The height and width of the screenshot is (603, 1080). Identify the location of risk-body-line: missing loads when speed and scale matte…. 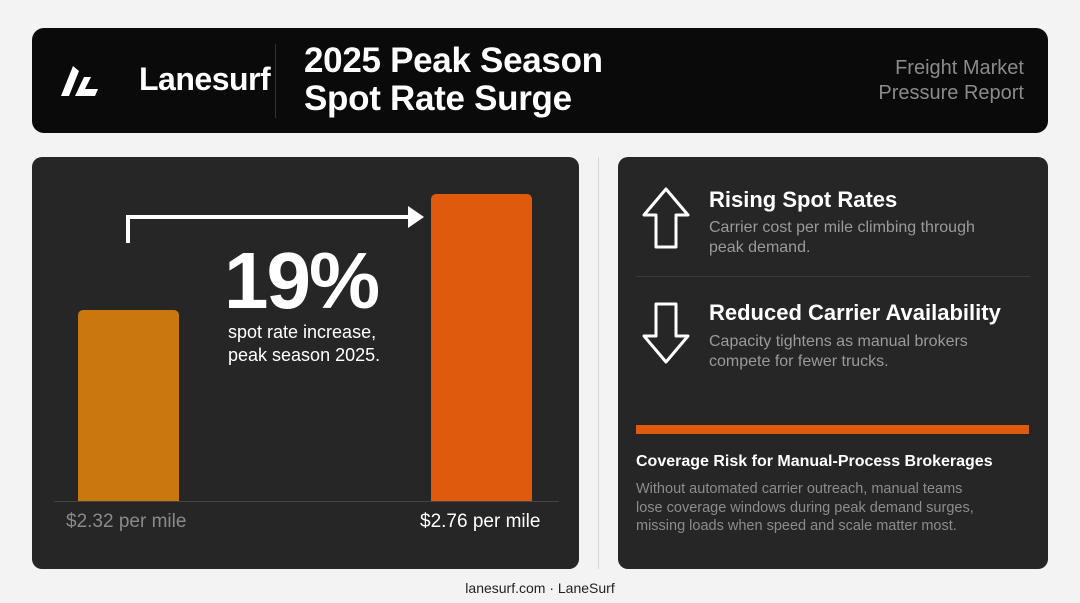
(796, 526).